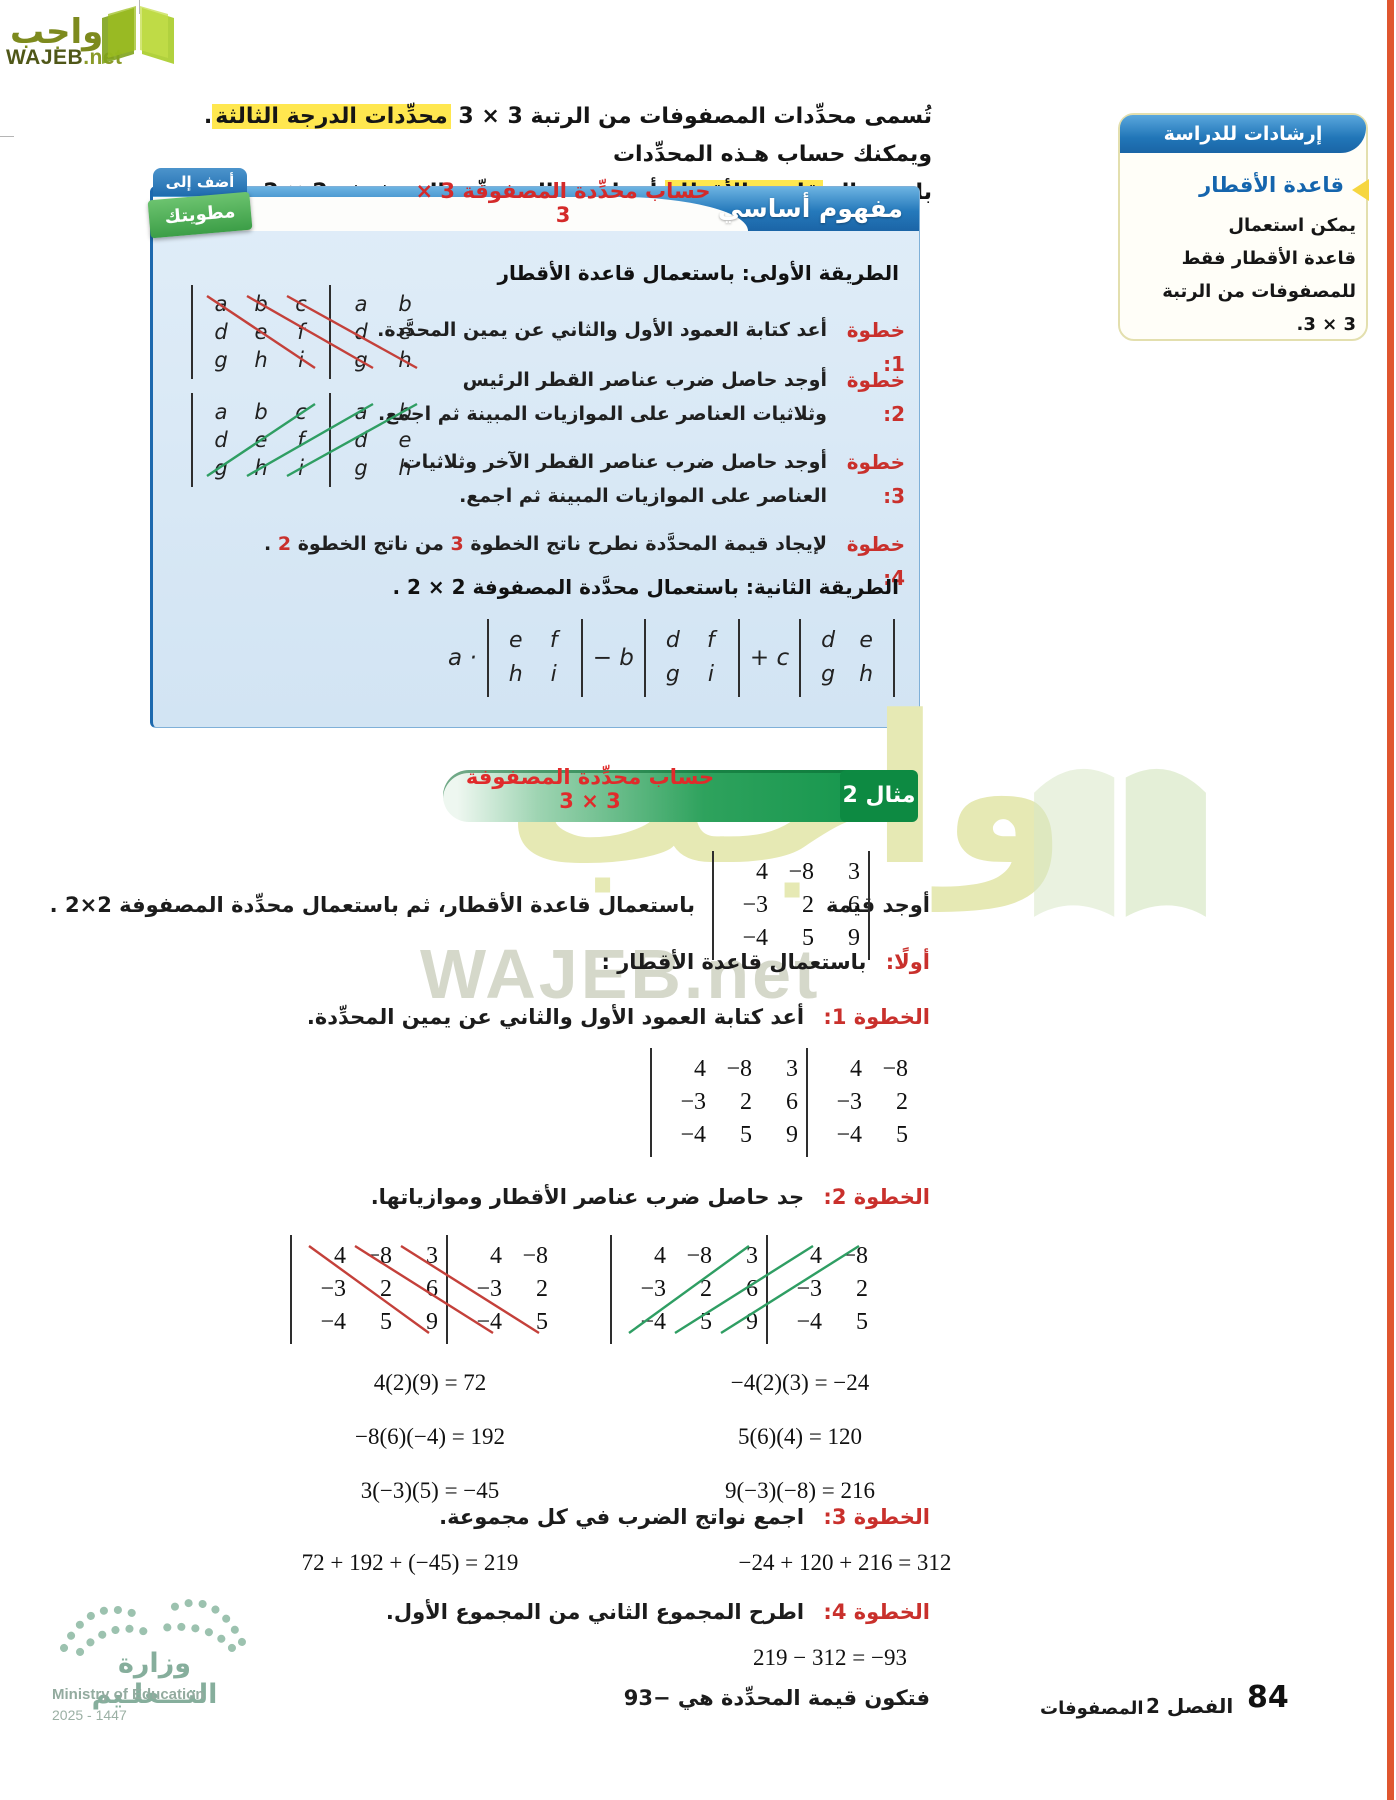  What do you see at coordinates (410, 1562) in the screenshot?
I see `sum-left: 72 + 192 + (−45) = 219` at bounding box center [410, 1562].